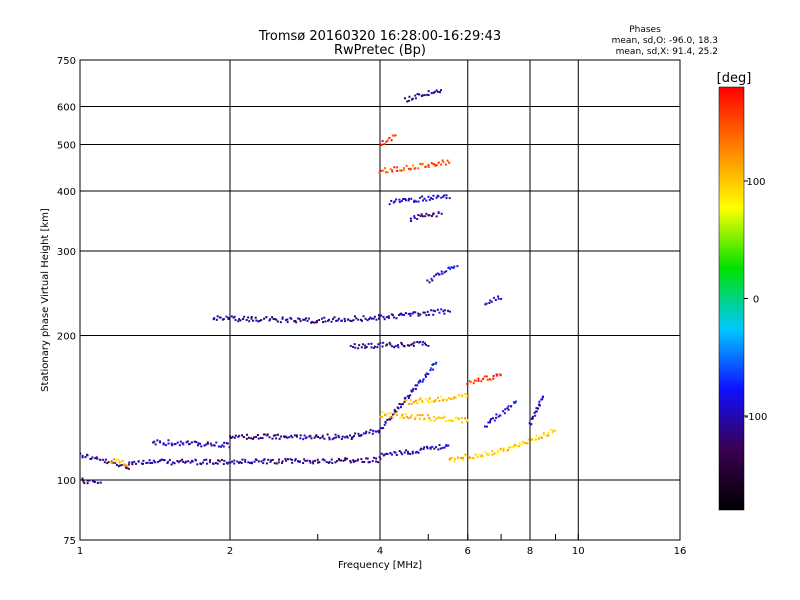 Image resolution: width=800 pixels, height=600 pixels. Describe the element at coordinates (66, 252) in the screenshot. I see `y-tick-label: 300` at that location.